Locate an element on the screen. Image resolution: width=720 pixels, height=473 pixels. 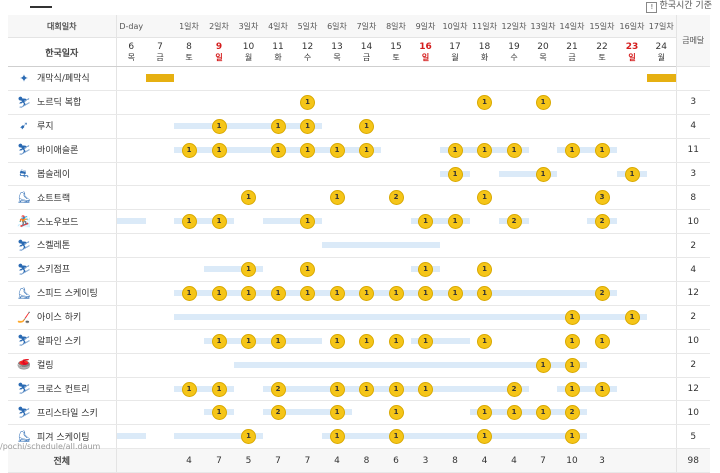
sport-label: ⛷ 스키점프 is located at coordinates (62, 270).